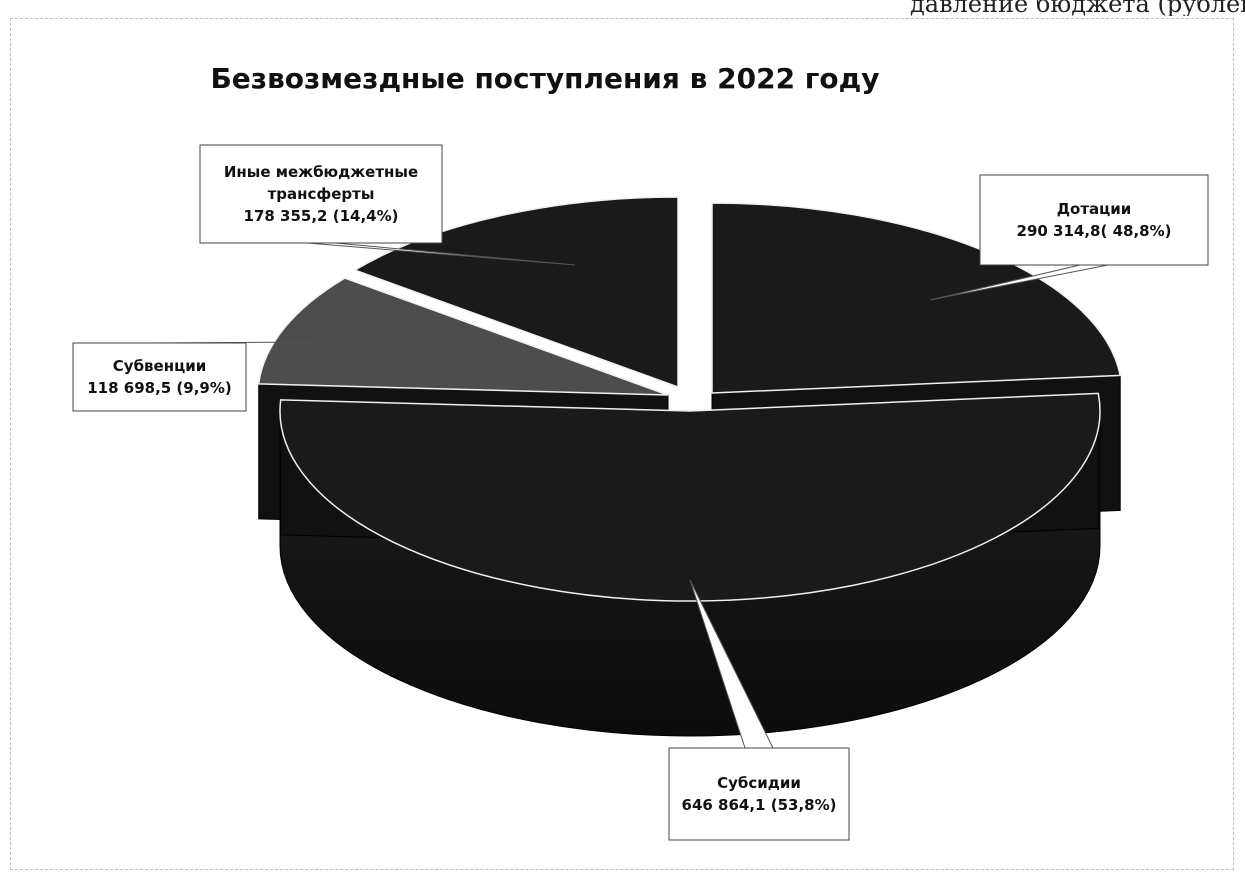  What do you see at coordinates (545, 78) in the screenshot?
I see `chart-title: Безвозмездные поступления в 2022 году` at bounding box center [545, 78].